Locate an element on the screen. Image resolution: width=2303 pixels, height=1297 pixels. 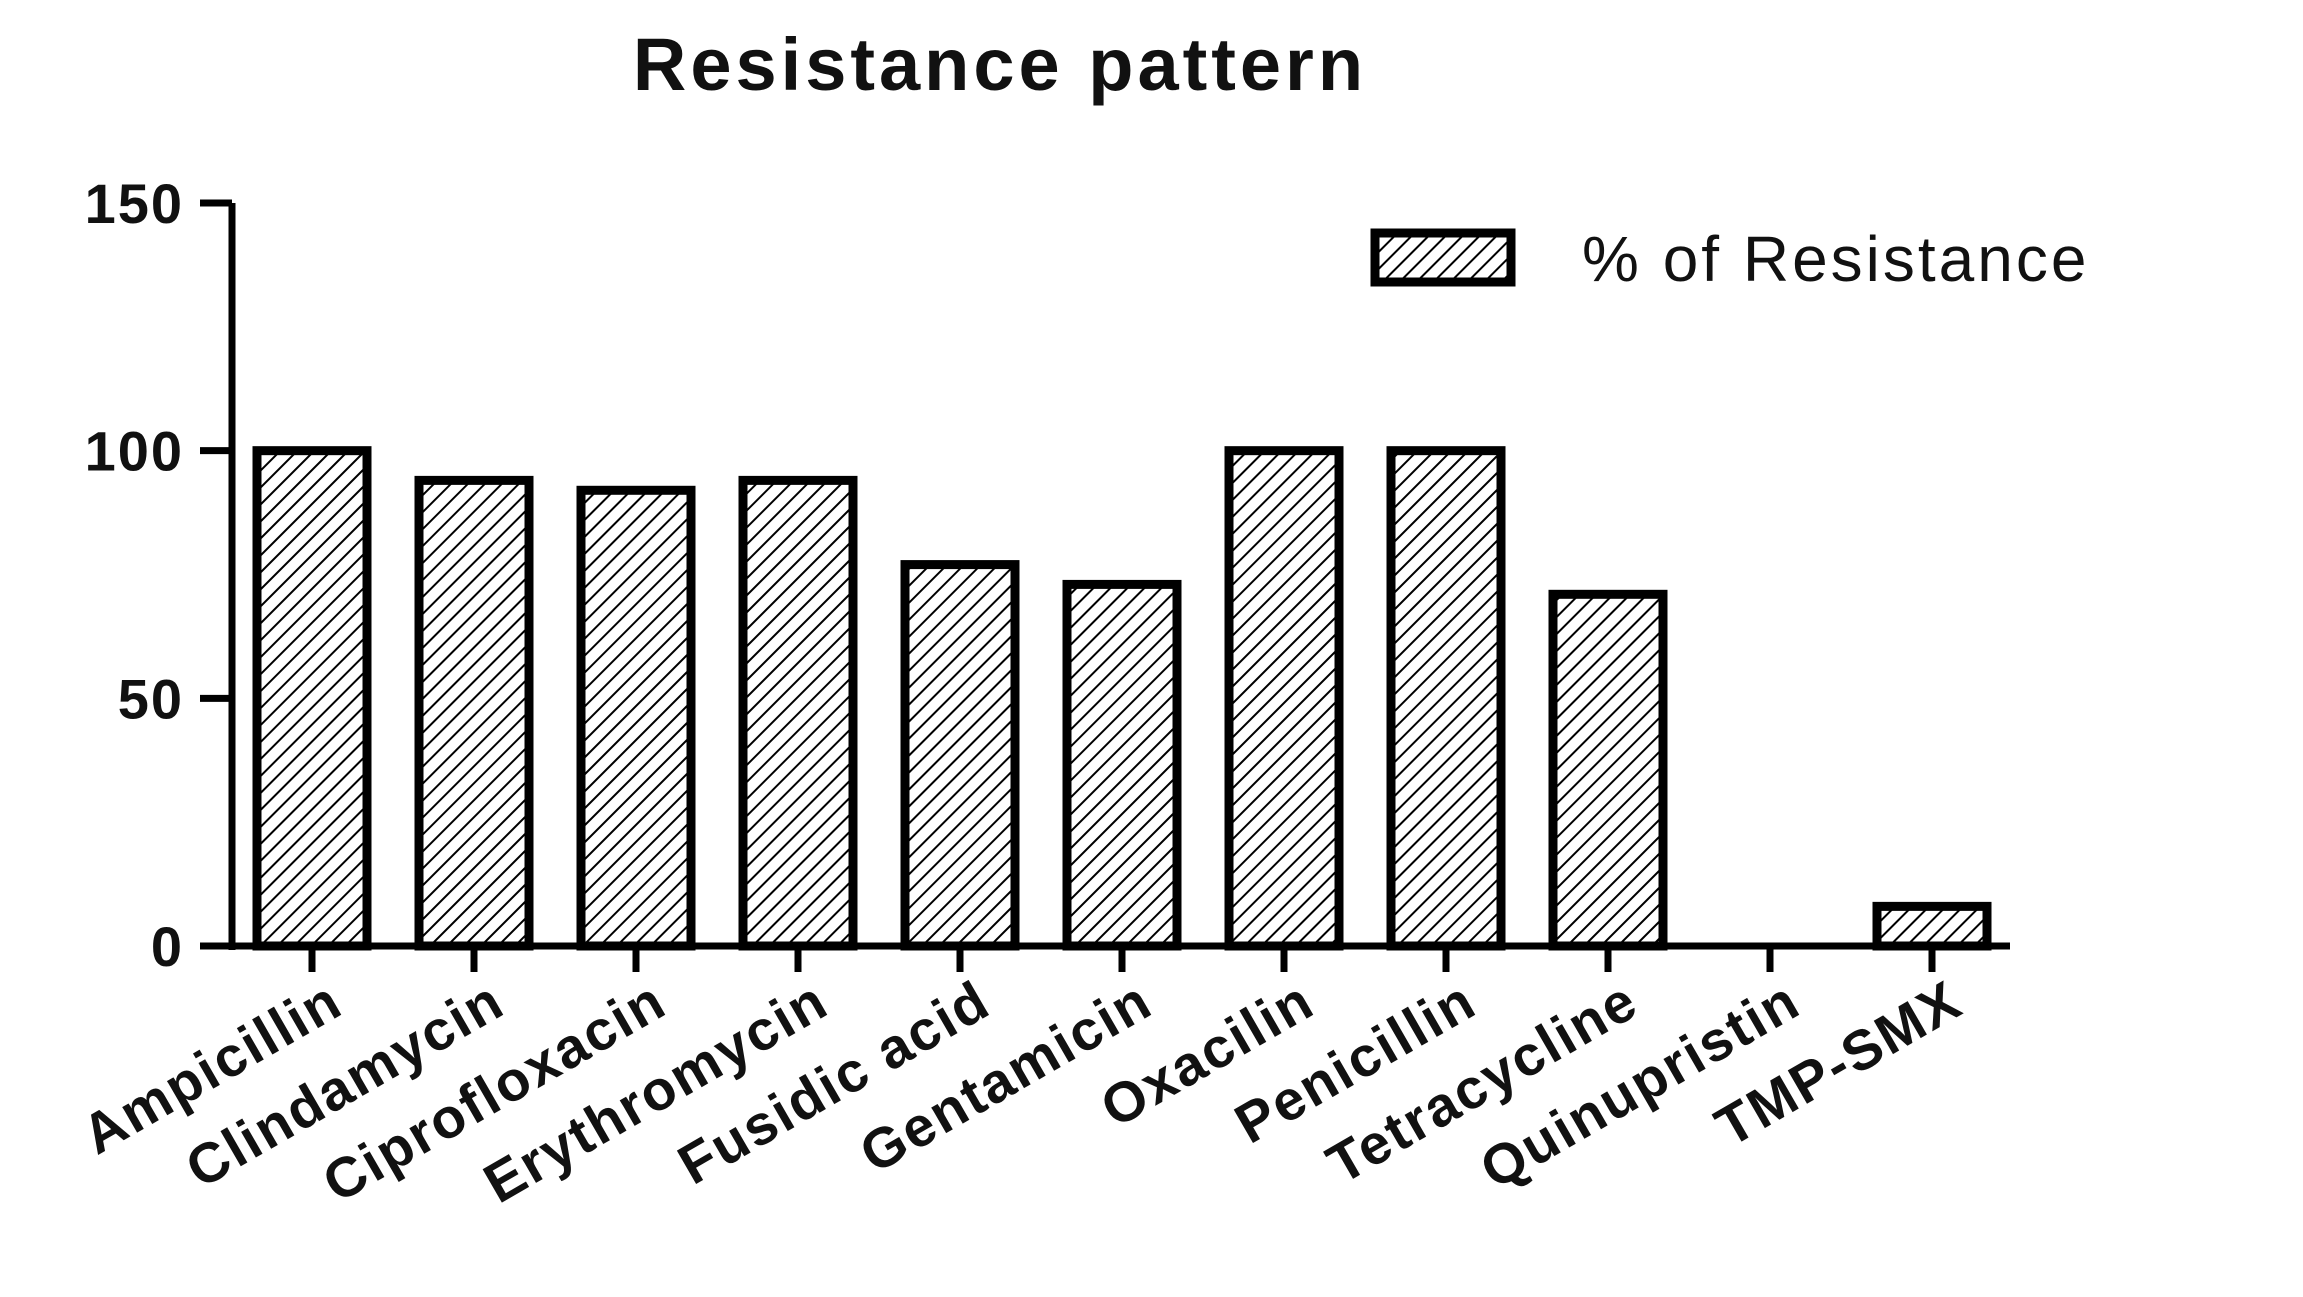
y-tick-label: 0 is located at coordinates (167, 946).